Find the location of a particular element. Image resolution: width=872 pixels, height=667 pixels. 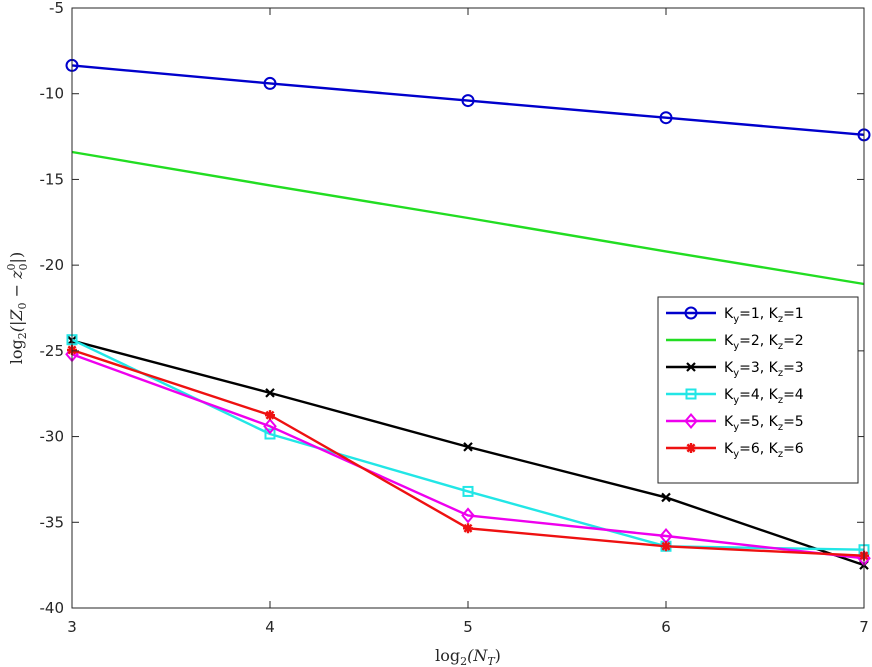

y-axis-label-subscript: 2 is located at coordinates (22, 335).